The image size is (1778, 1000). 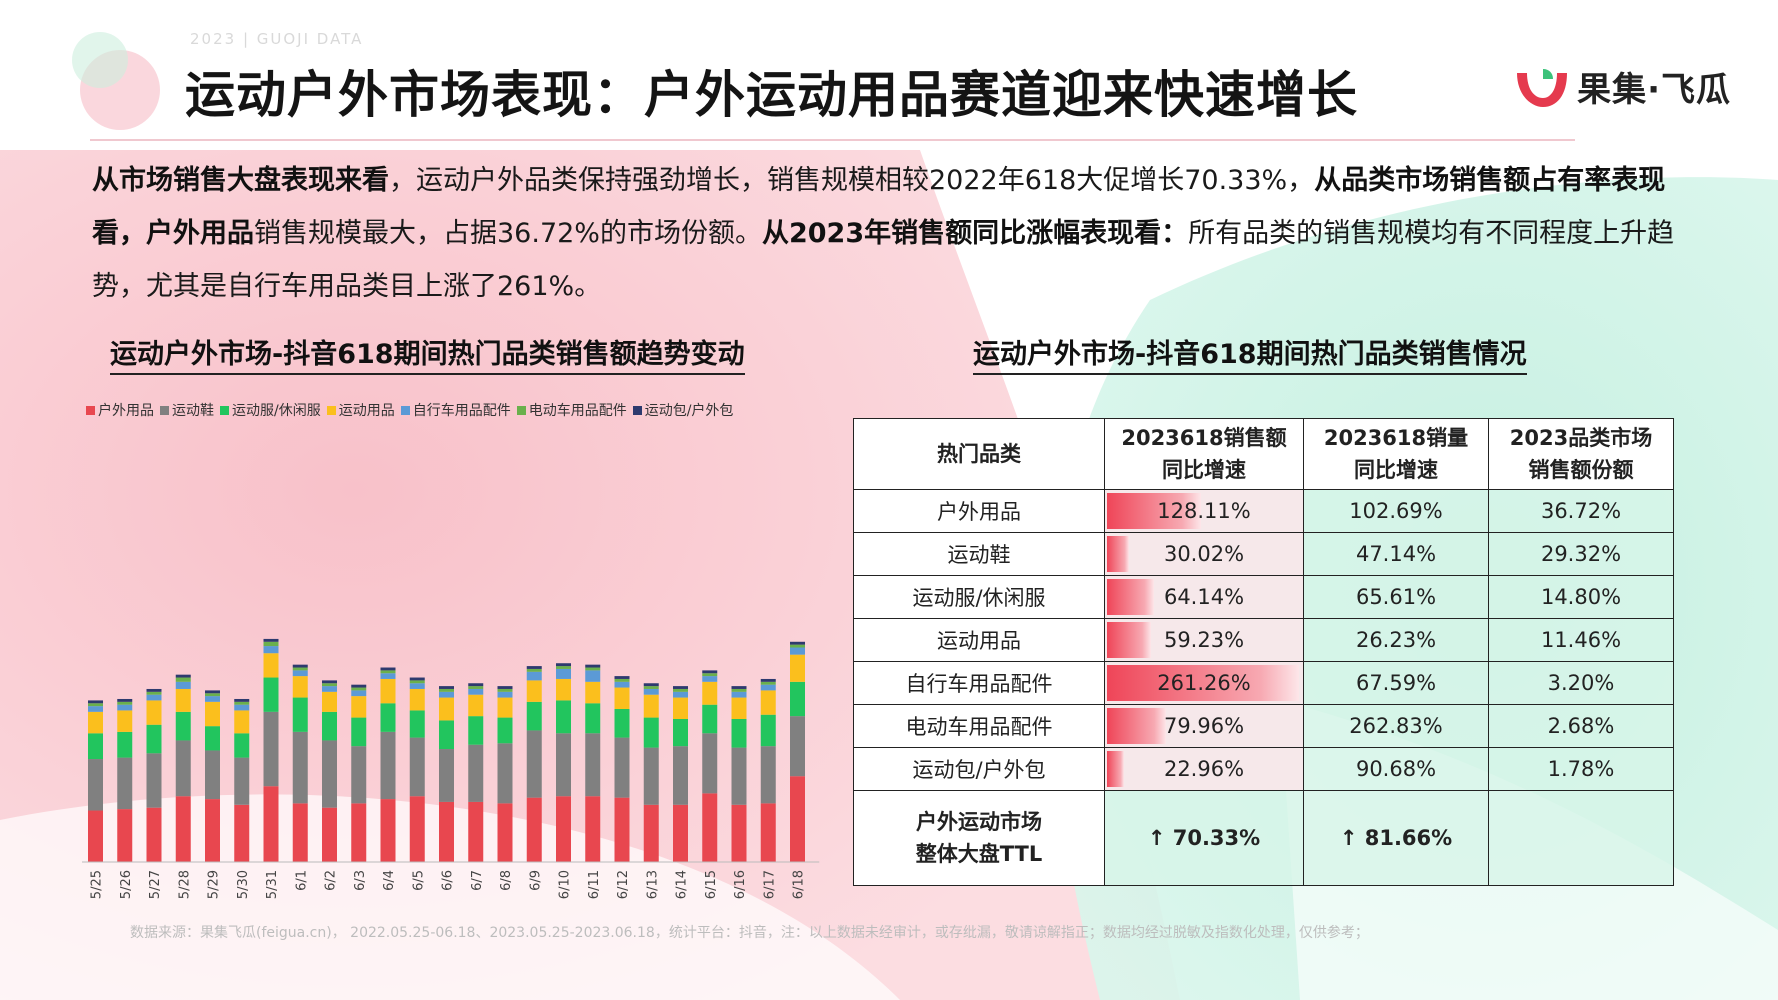 I want to click on x-tick-label: 6/11, so click(x=594, y=884).